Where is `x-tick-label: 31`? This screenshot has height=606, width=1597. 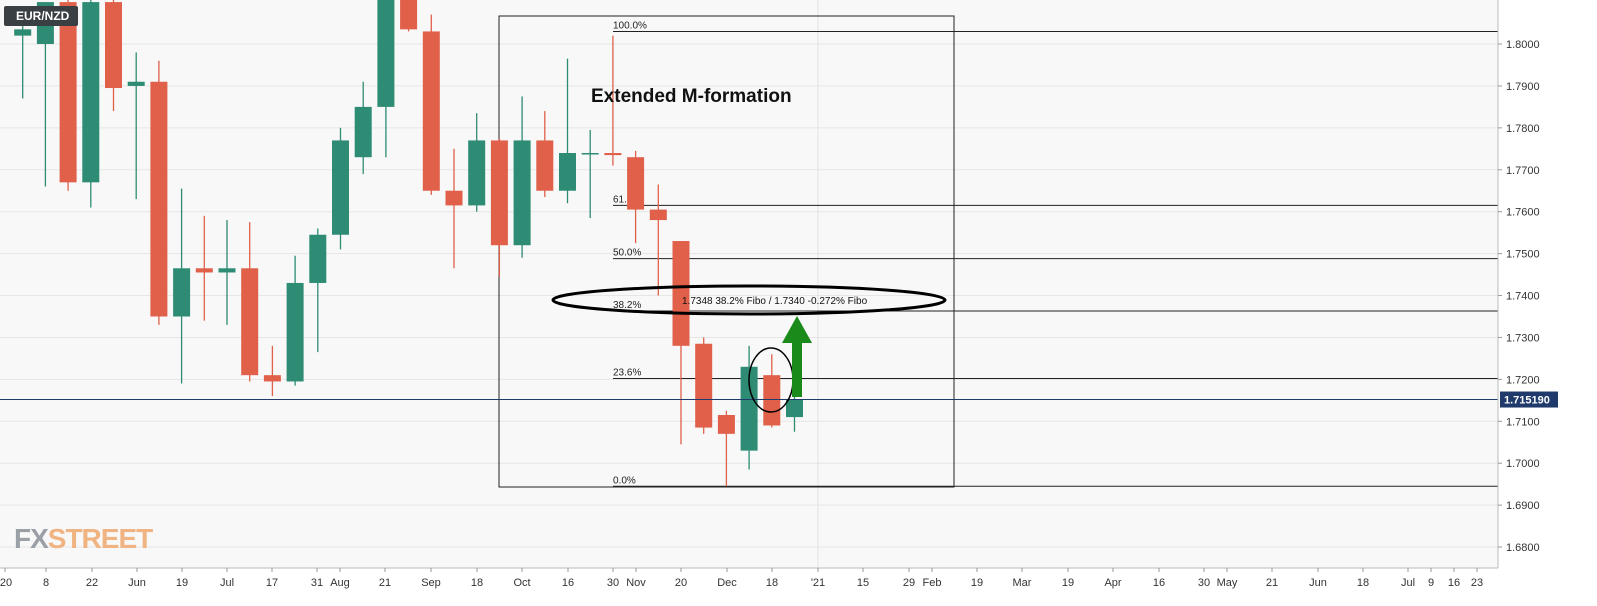 x-tick-label: 31 is located at coordinates (317, 583).